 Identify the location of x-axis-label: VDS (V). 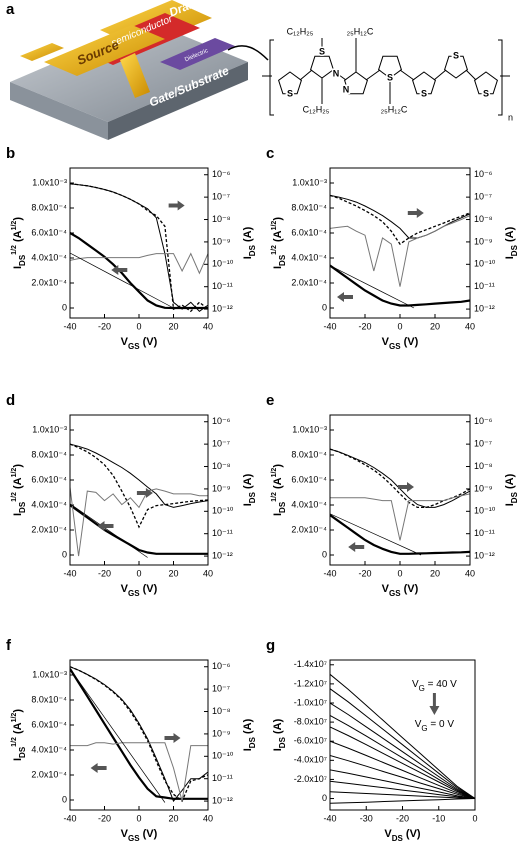
(402, 835).